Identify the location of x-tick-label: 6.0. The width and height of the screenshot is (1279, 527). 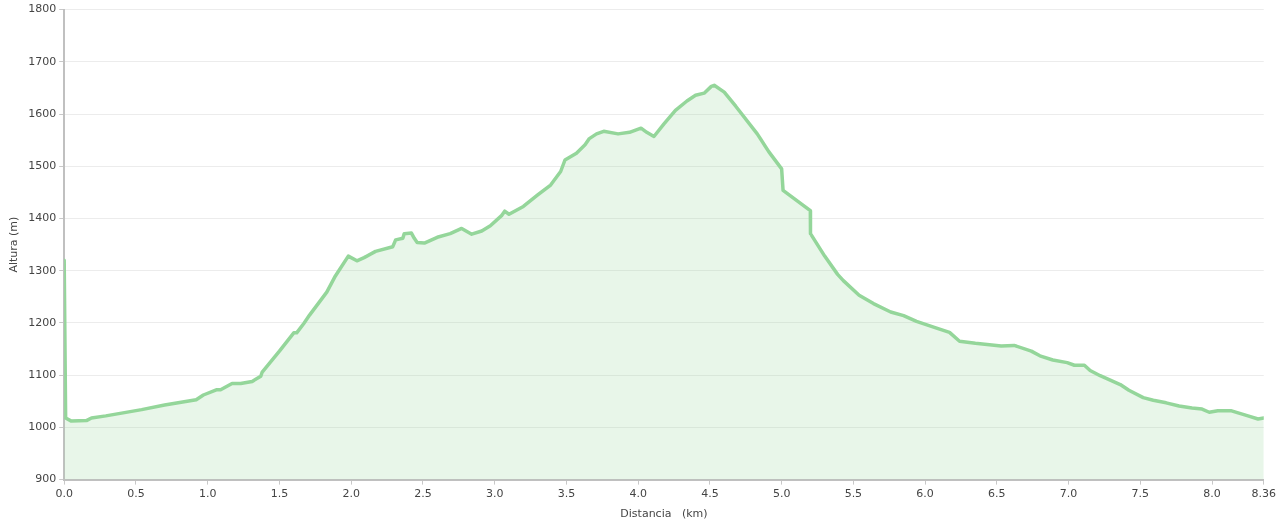
(925, 494).